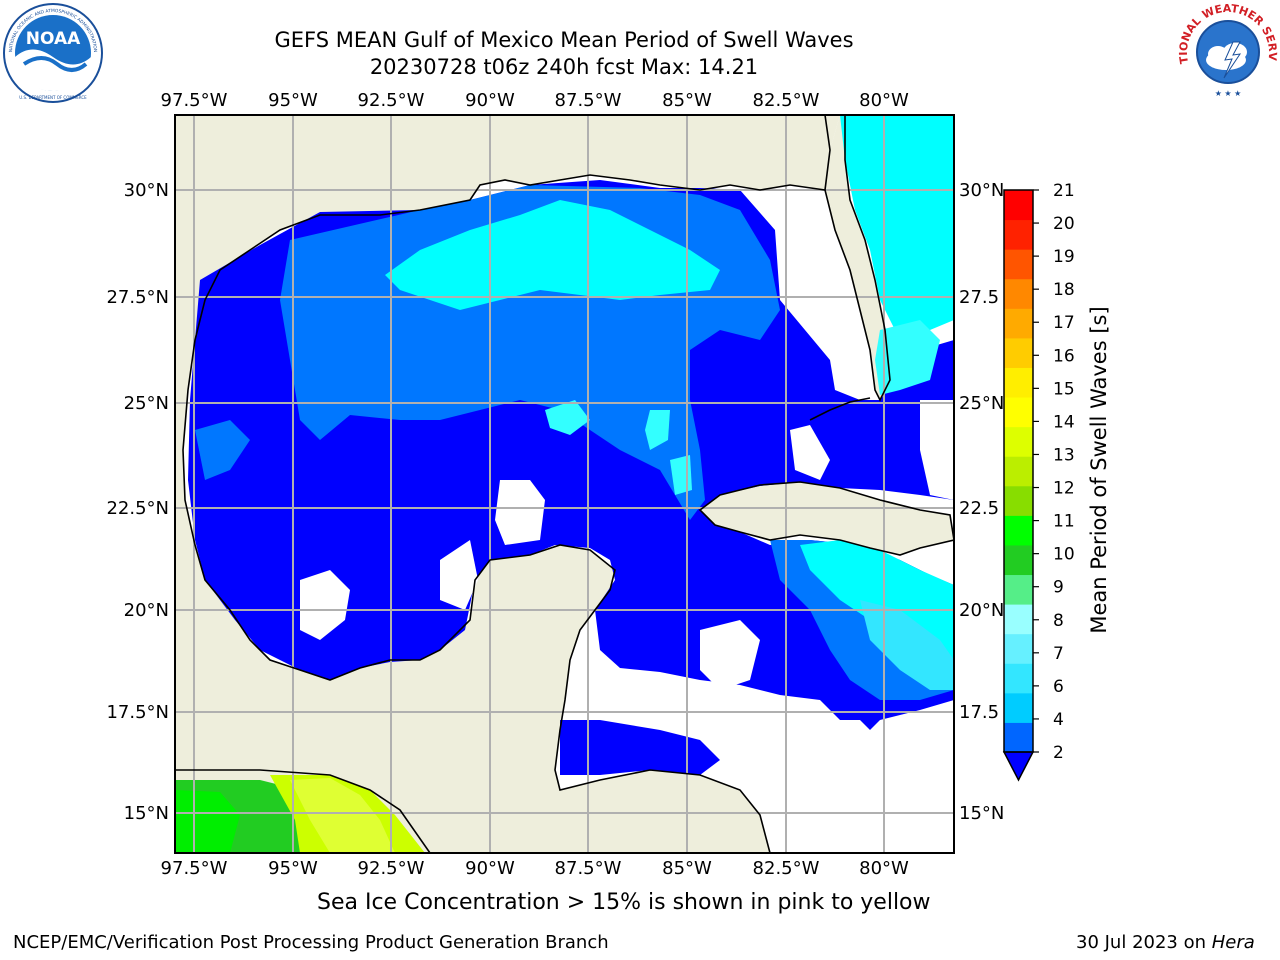  I want to click on footer-host: Hera, so click(1233, 942).